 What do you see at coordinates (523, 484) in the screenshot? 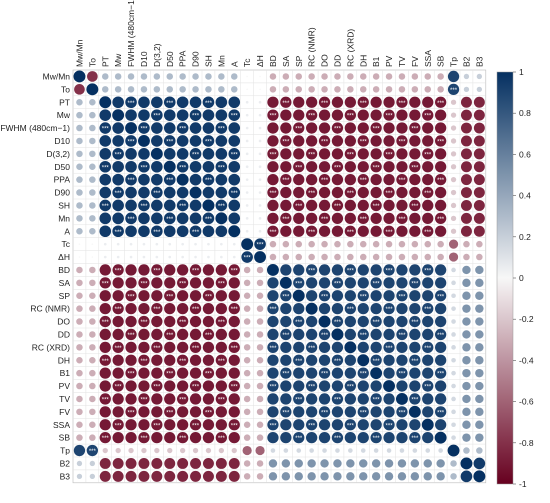
I see `colorbar-tick-label: -1` at bounding box center [523, 484].